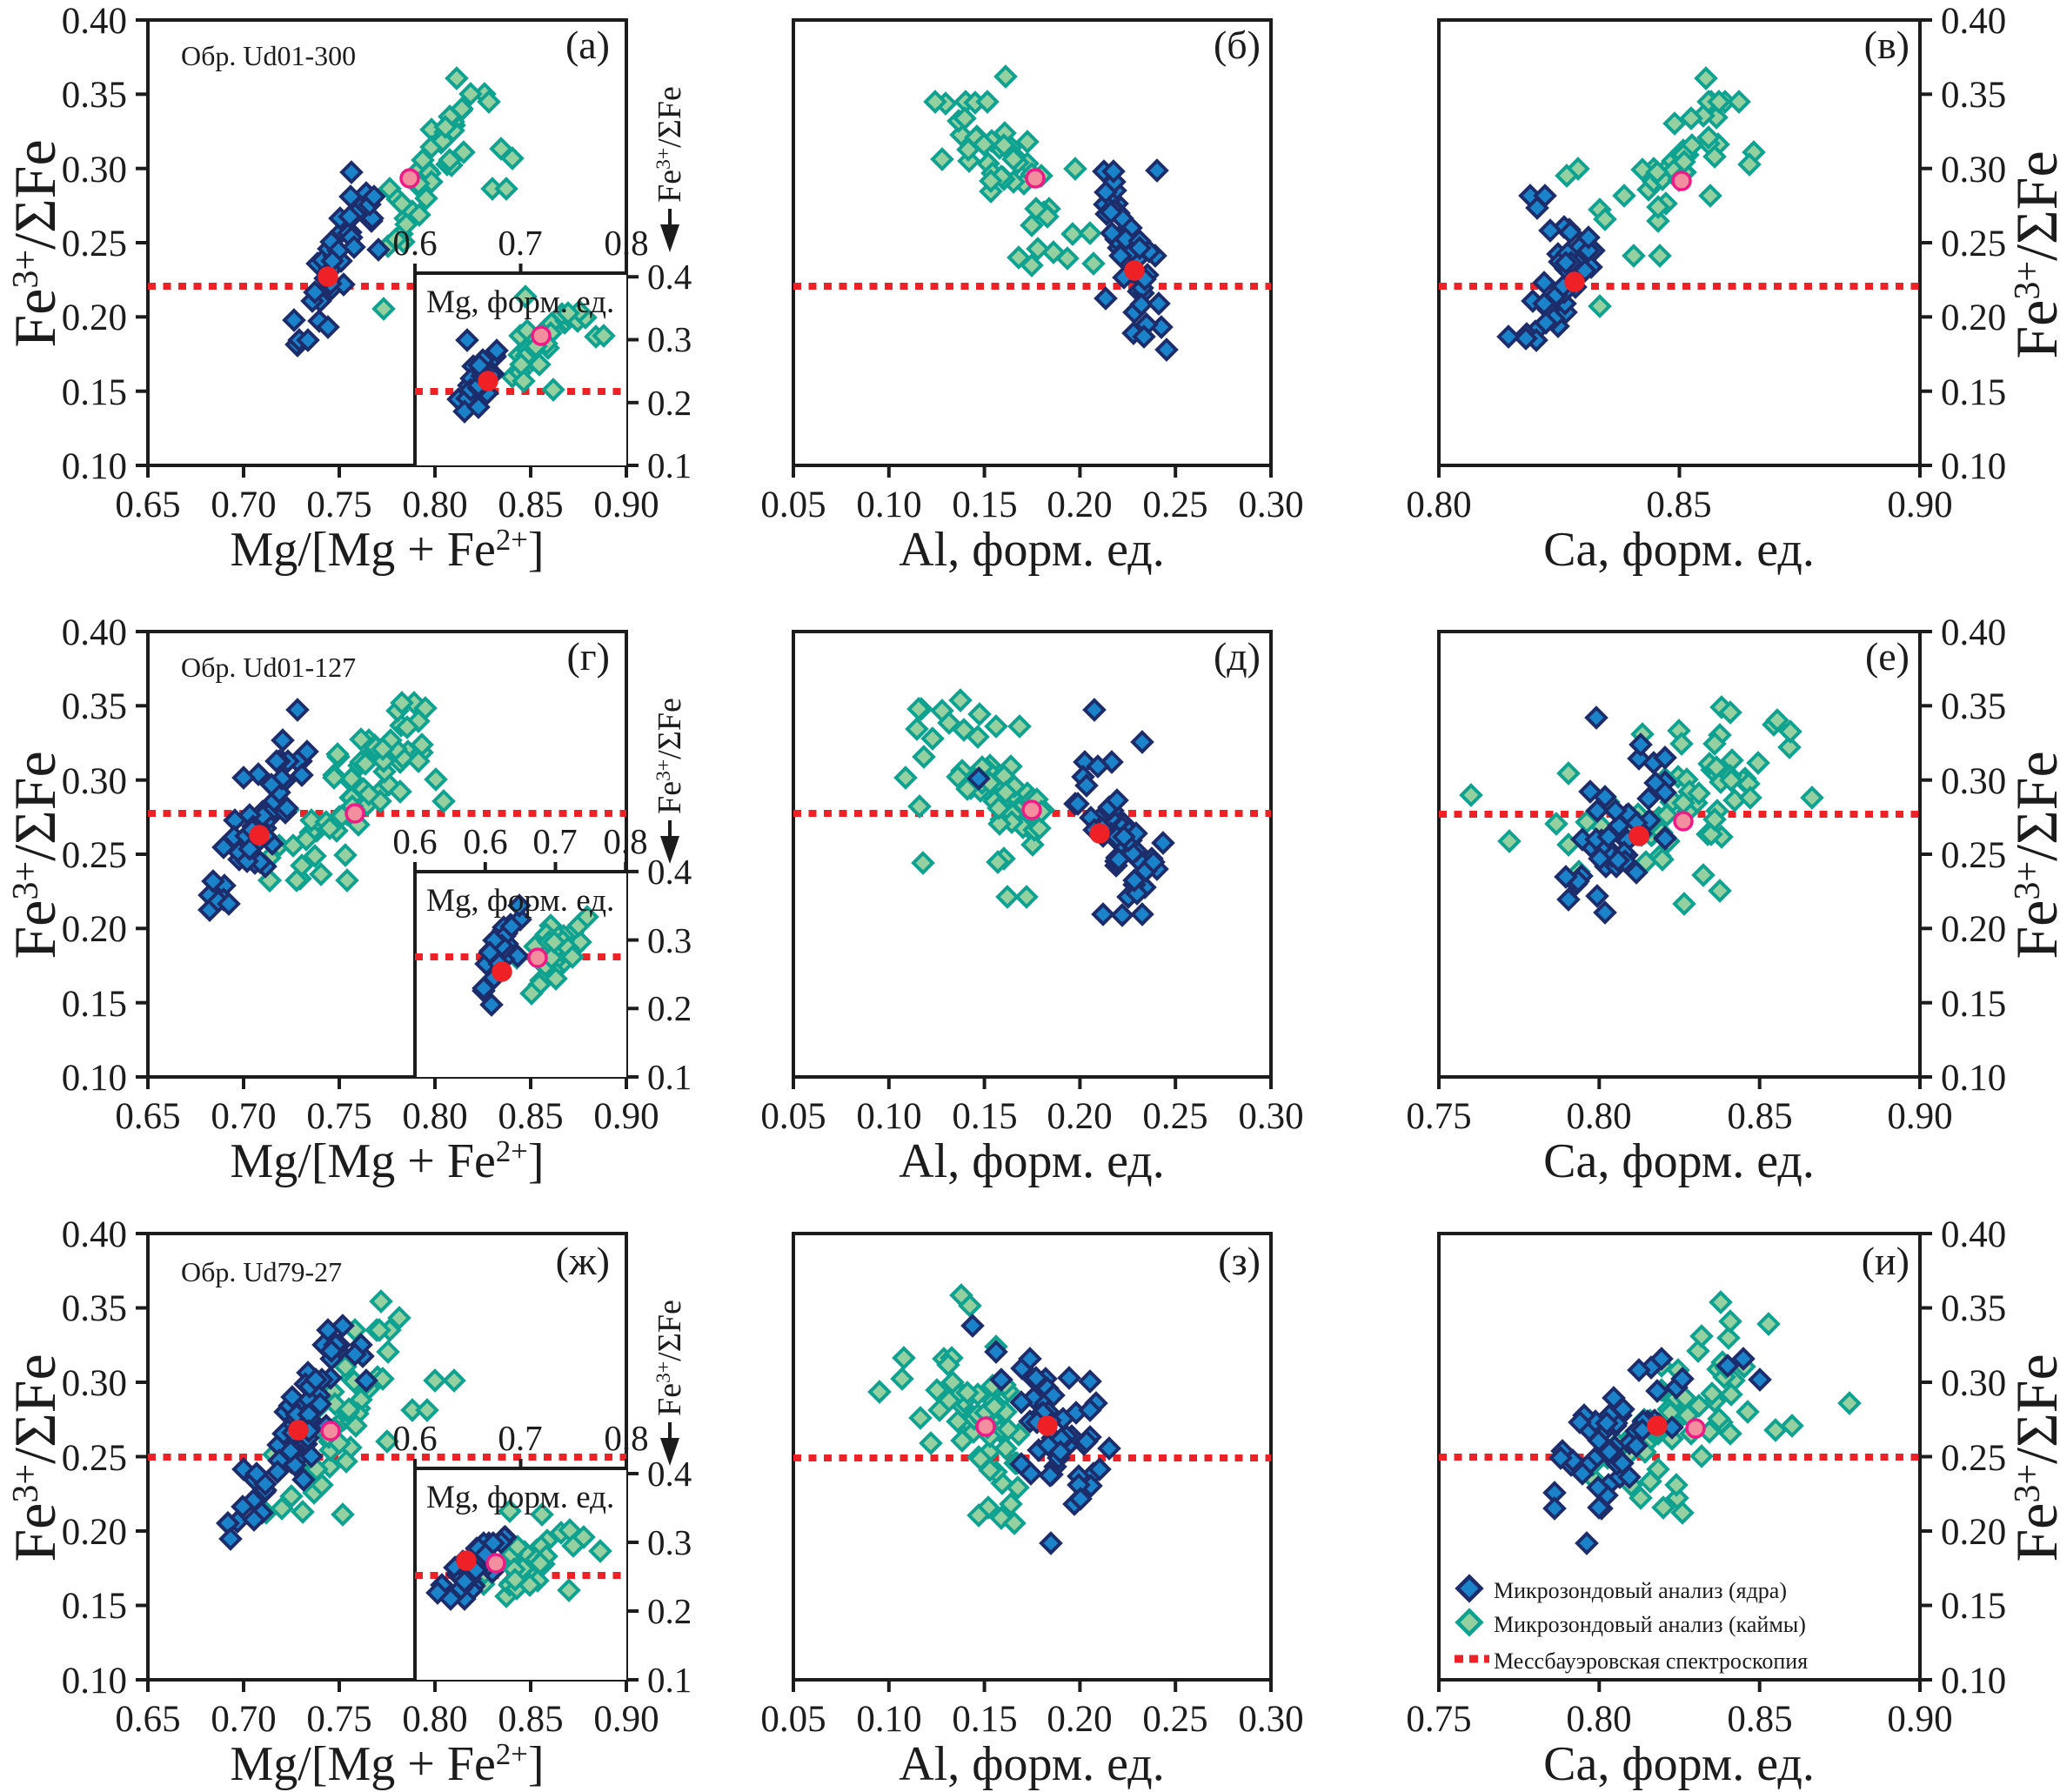  What do you see at coordinates (587, 45) in the screenshot?
I see `svg-text: (а)` at bounding box center [587, 45].